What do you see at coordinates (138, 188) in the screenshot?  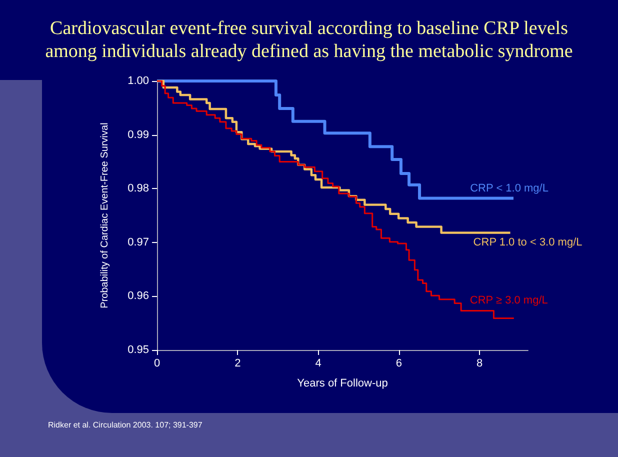 I see `y-tick-label: 0.98` at bounding box center [138, 188].